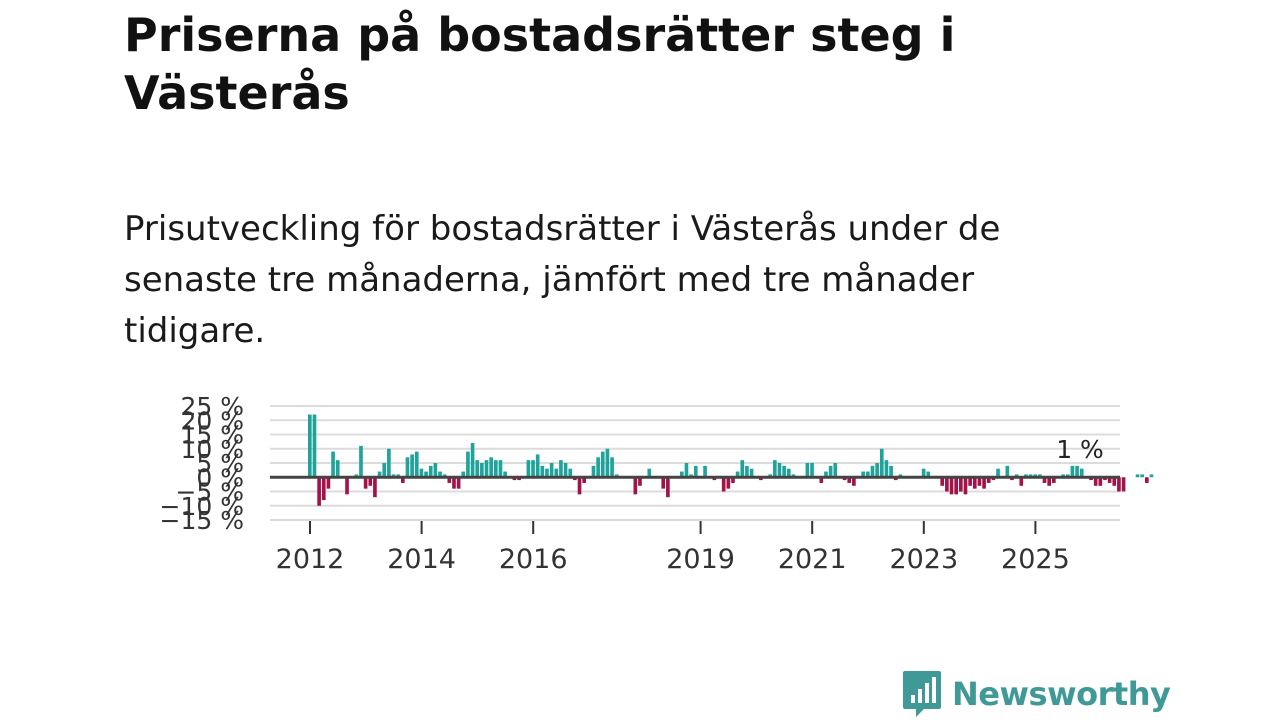 This screenshot has height=720, width=1280. I want to click on y-tick-label: −5 %, so click(209, 492).